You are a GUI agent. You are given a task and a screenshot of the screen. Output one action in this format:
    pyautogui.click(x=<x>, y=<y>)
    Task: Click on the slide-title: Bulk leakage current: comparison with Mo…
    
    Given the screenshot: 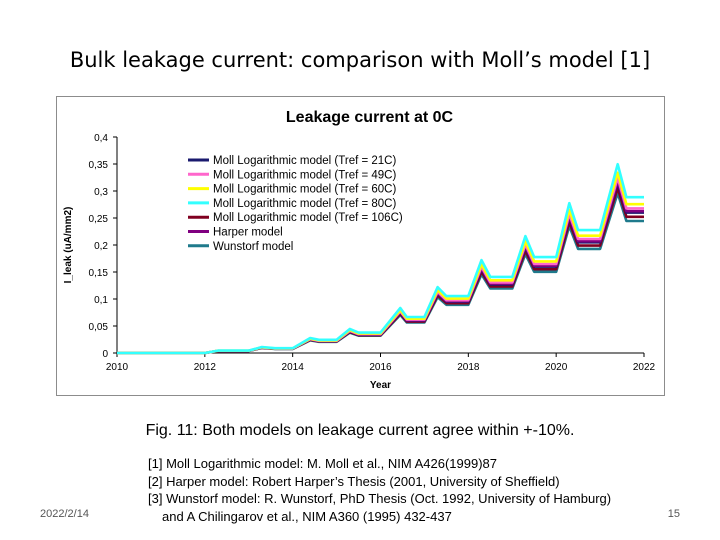 What is the action you would take?
    pyautogui.click(x=360, y=60)
    